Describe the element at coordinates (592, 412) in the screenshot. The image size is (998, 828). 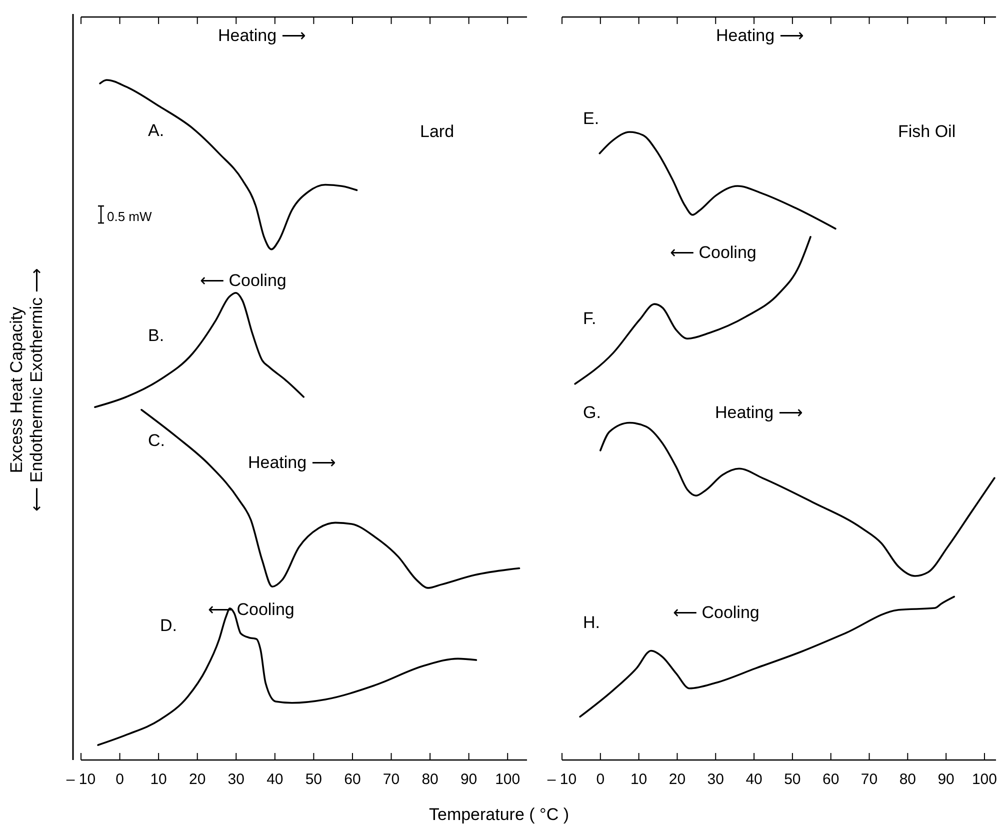
I see `series-label: G.` at that location.